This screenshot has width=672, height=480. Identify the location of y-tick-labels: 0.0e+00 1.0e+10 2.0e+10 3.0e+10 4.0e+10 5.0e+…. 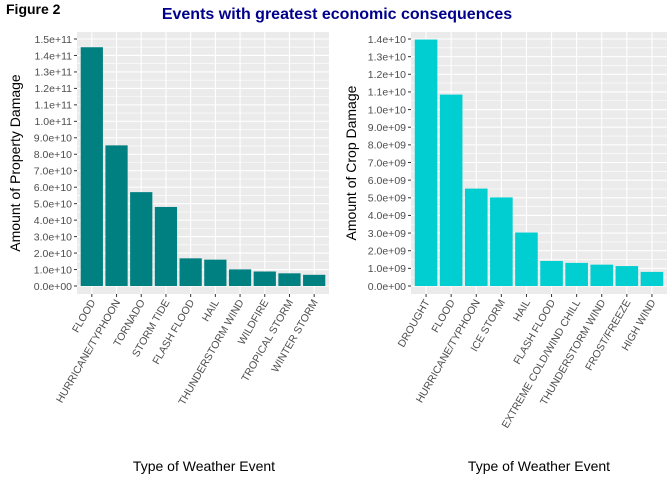
(55, 163).